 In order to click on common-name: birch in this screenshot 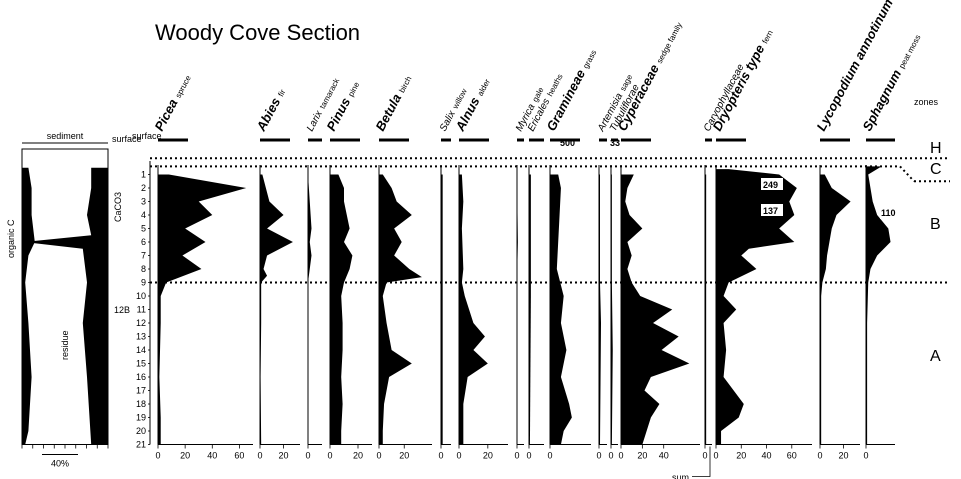, I will do `click(405, 85)`.